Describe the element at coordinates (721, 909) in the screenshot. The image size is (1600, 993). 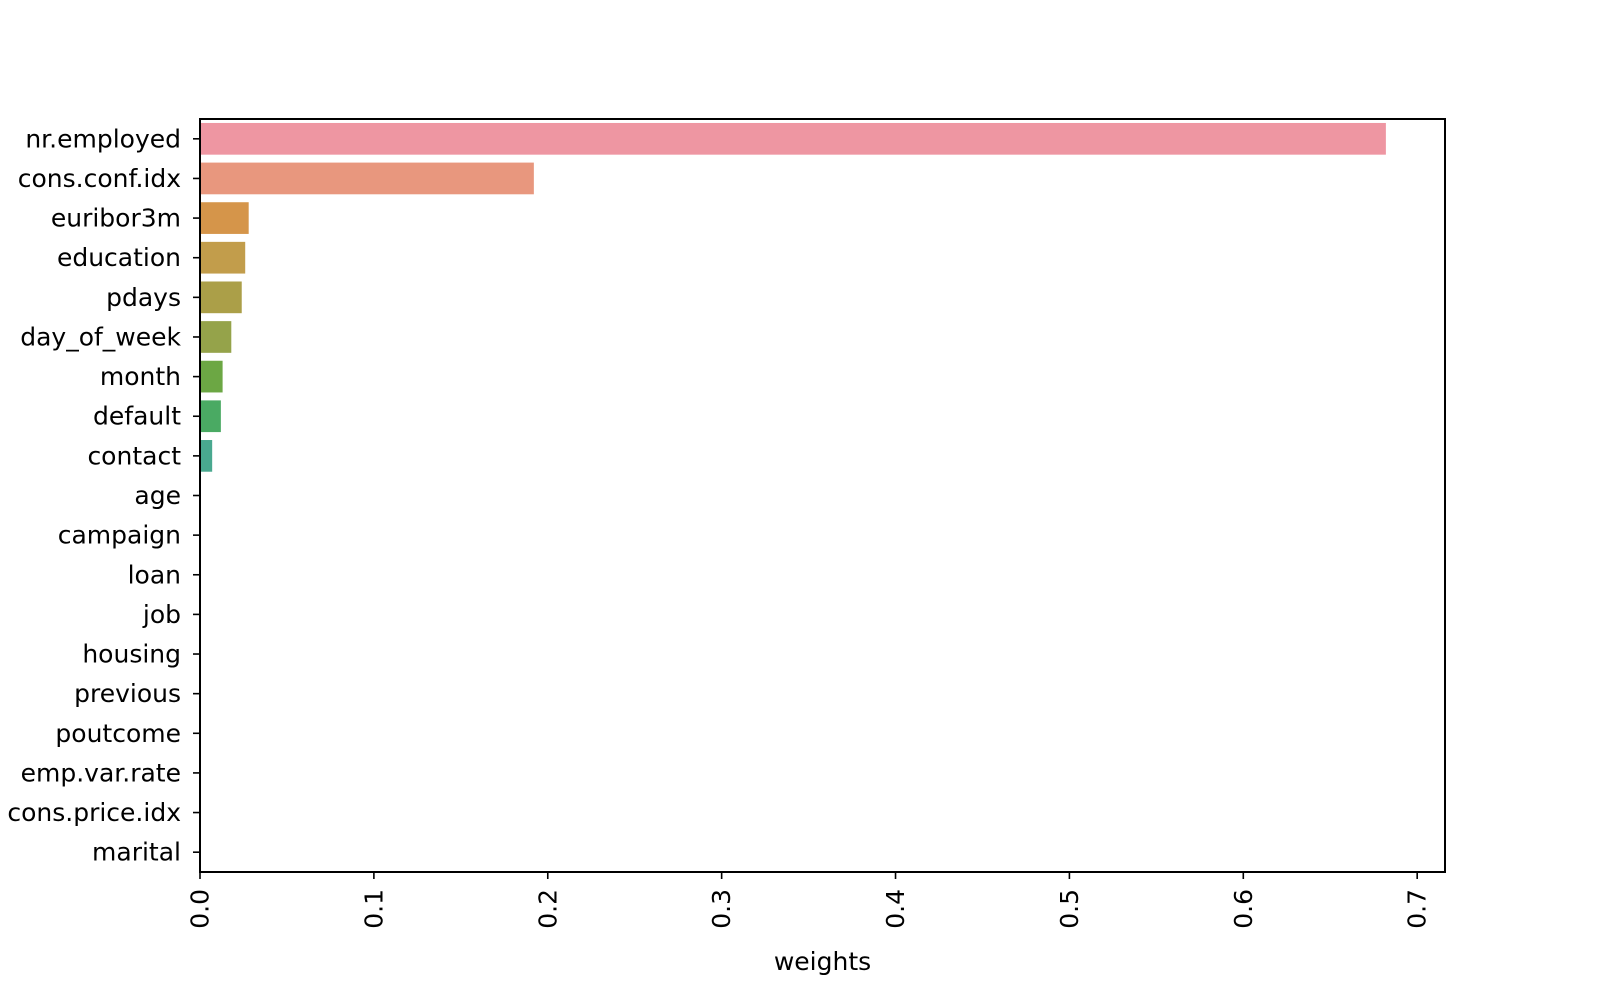
I see `x-tick-label: 0.3` at that location.